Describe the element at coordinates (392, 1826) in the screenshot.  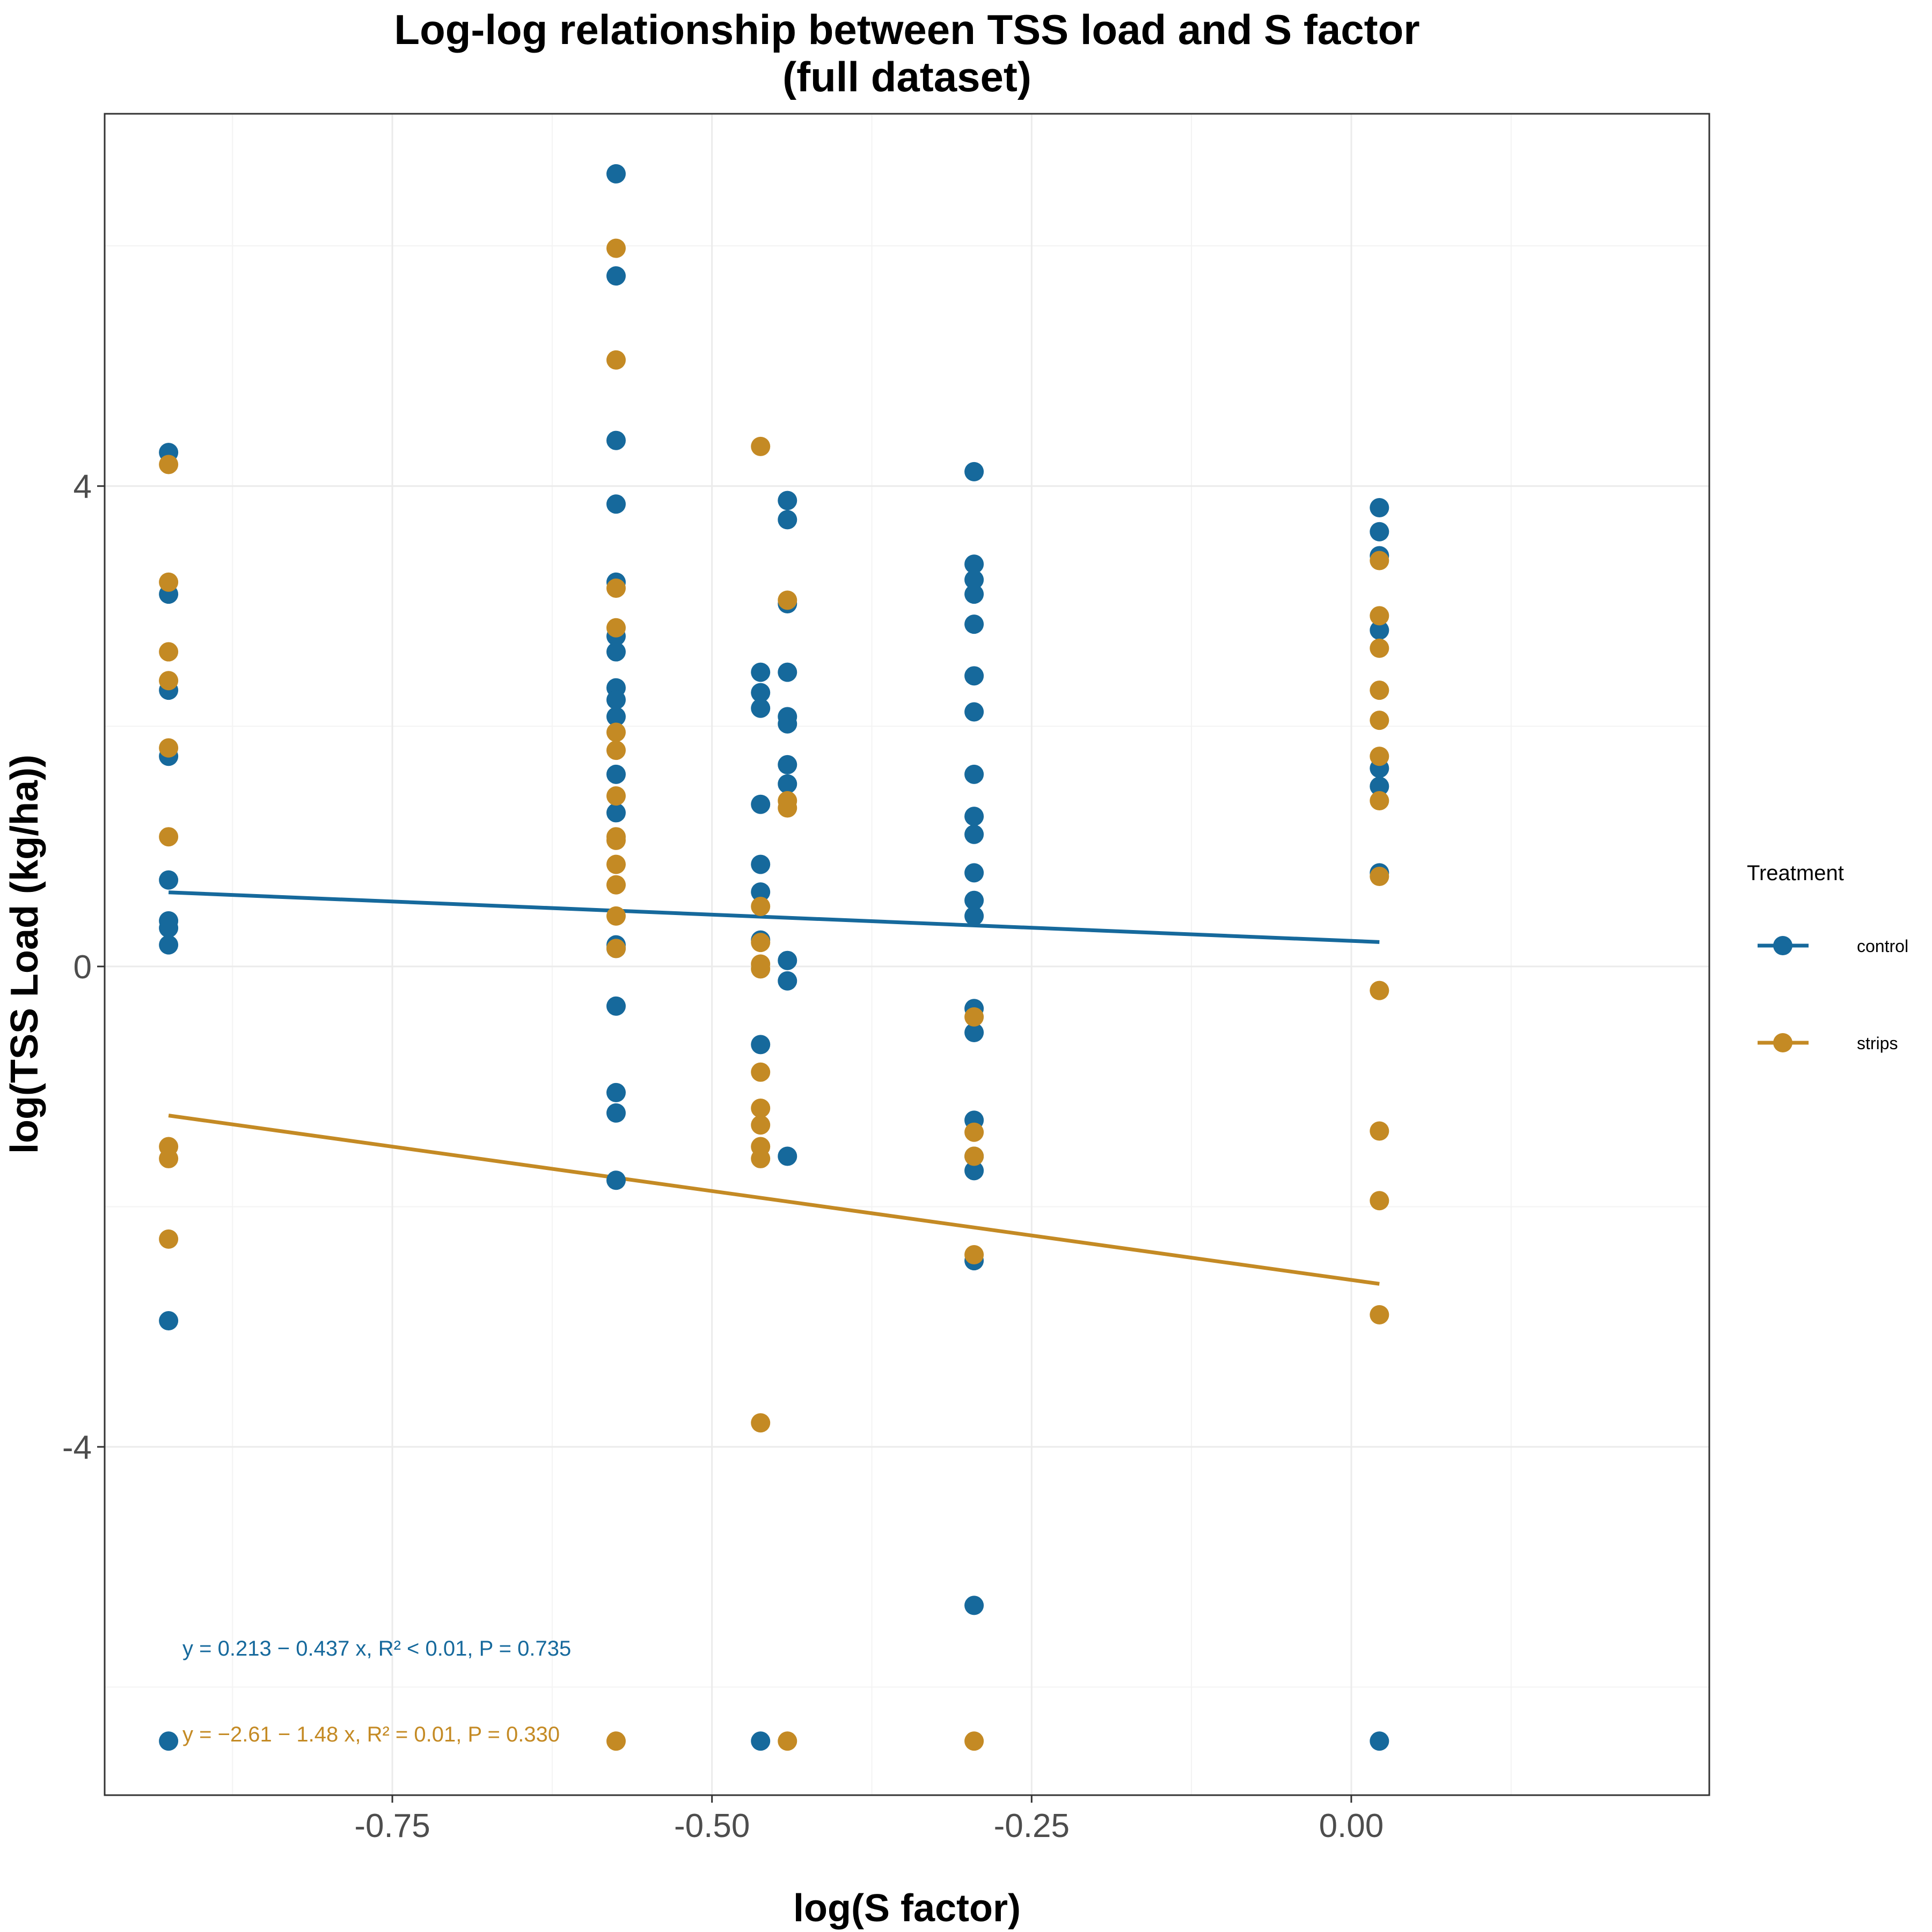
I see `x-tick-label: -0.75` at that location.